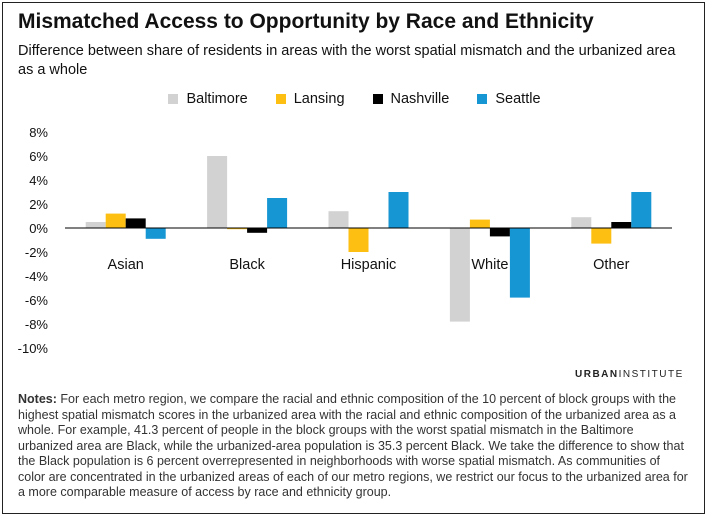 The width and height of the screenshot is (709, 518). I want to click on category-label: White, so click(489, 265).